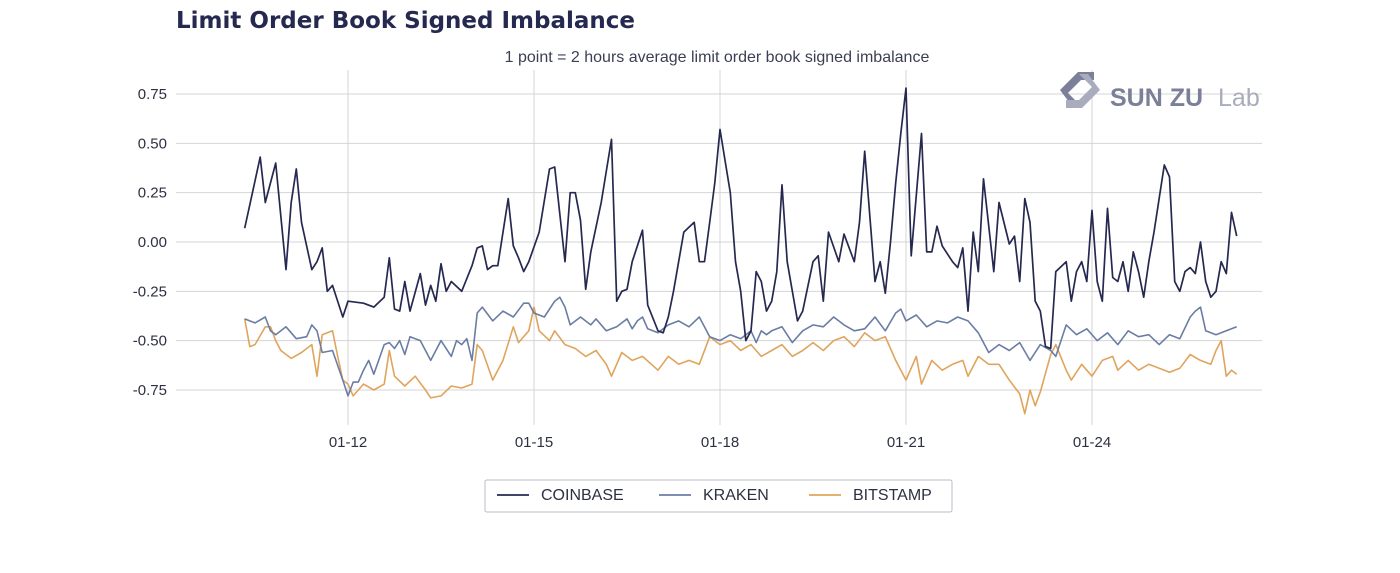 This screenshot has width=1400, height=573. What do you see at coordinates (534, 442) in the screenshot?
I see `x-tick-label: 01-15` at bounding box center [534, 442].